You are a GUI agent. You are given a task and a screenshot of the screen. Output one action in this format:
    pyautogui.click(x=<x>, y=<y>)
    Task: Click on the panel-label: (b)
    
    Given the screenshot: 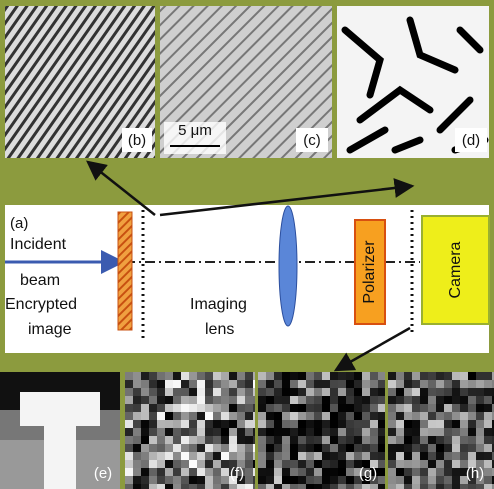 What is the action you would take?
    pyautogui.click(x=137, y=140)
    